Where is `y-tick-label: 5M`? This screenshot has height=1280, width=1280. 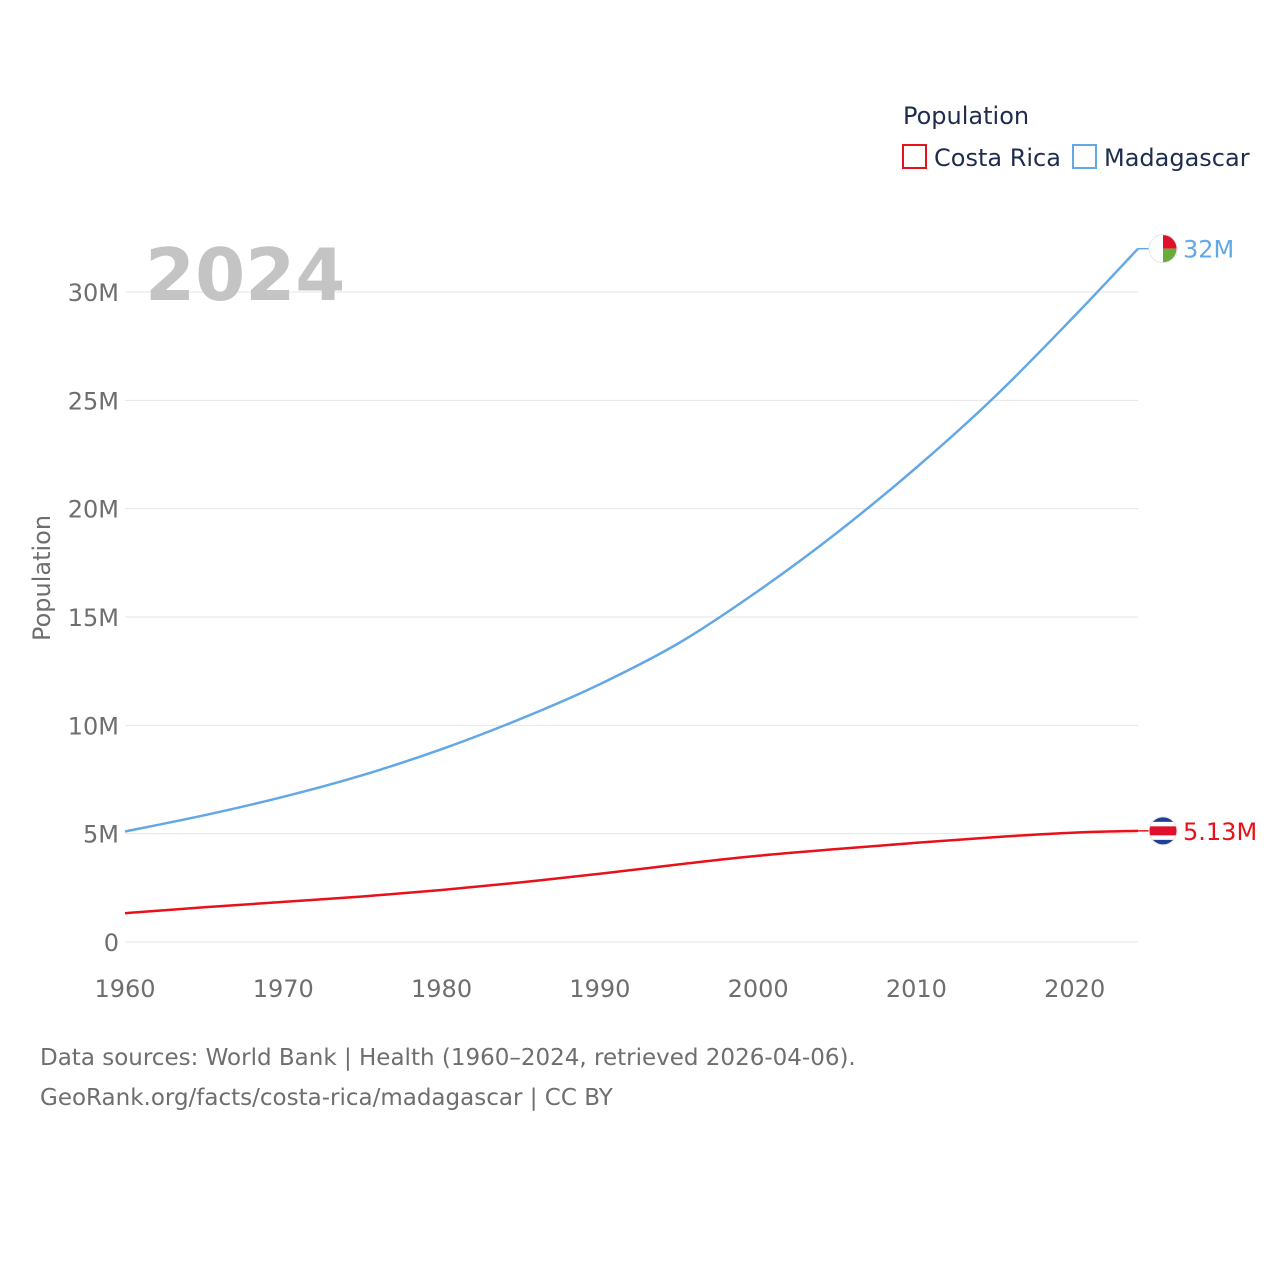
y-tick-label: 5M is located at coordinates (101, 835).